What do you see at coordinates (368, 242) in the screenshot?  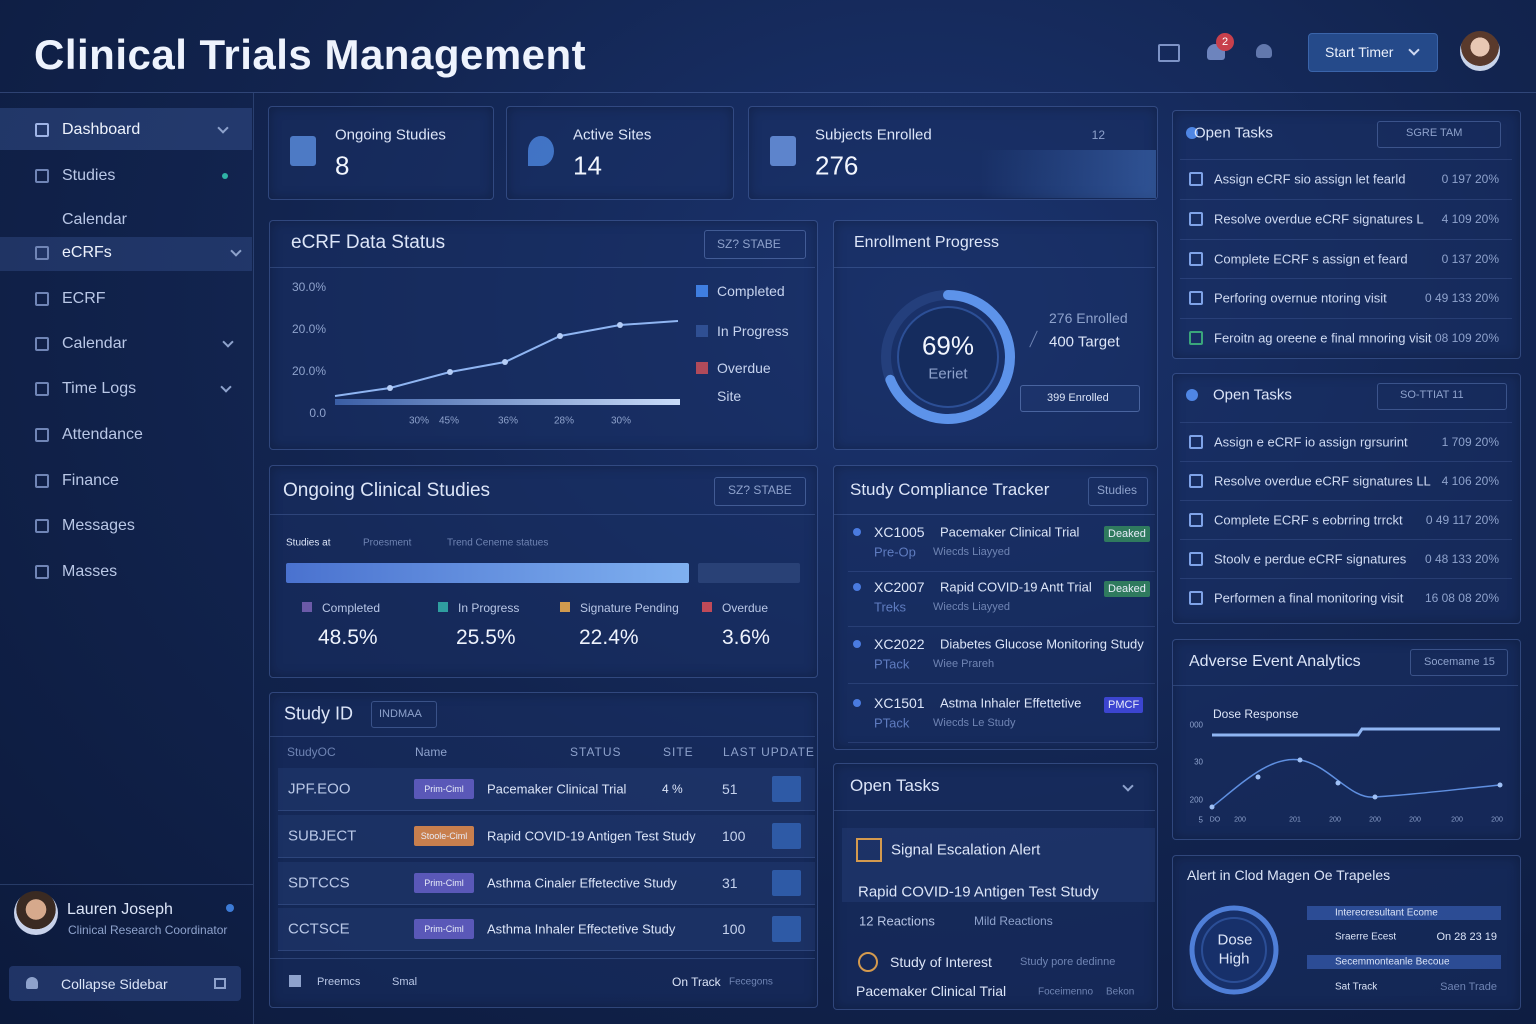 I see `panel-title: eCRF Data Status` at bounding box center [368, 242].